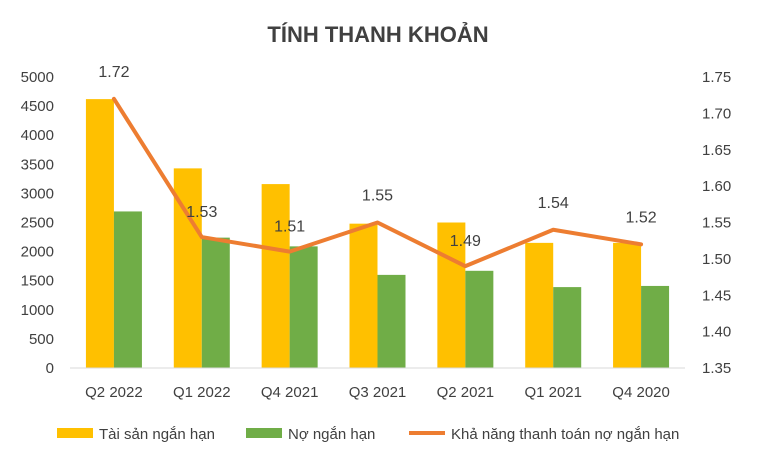 This screenshot has height=465, width=757. Describe the element at coordinates (290, 392) in the screenshot. I see `category-label: Q4 2021` at that location.